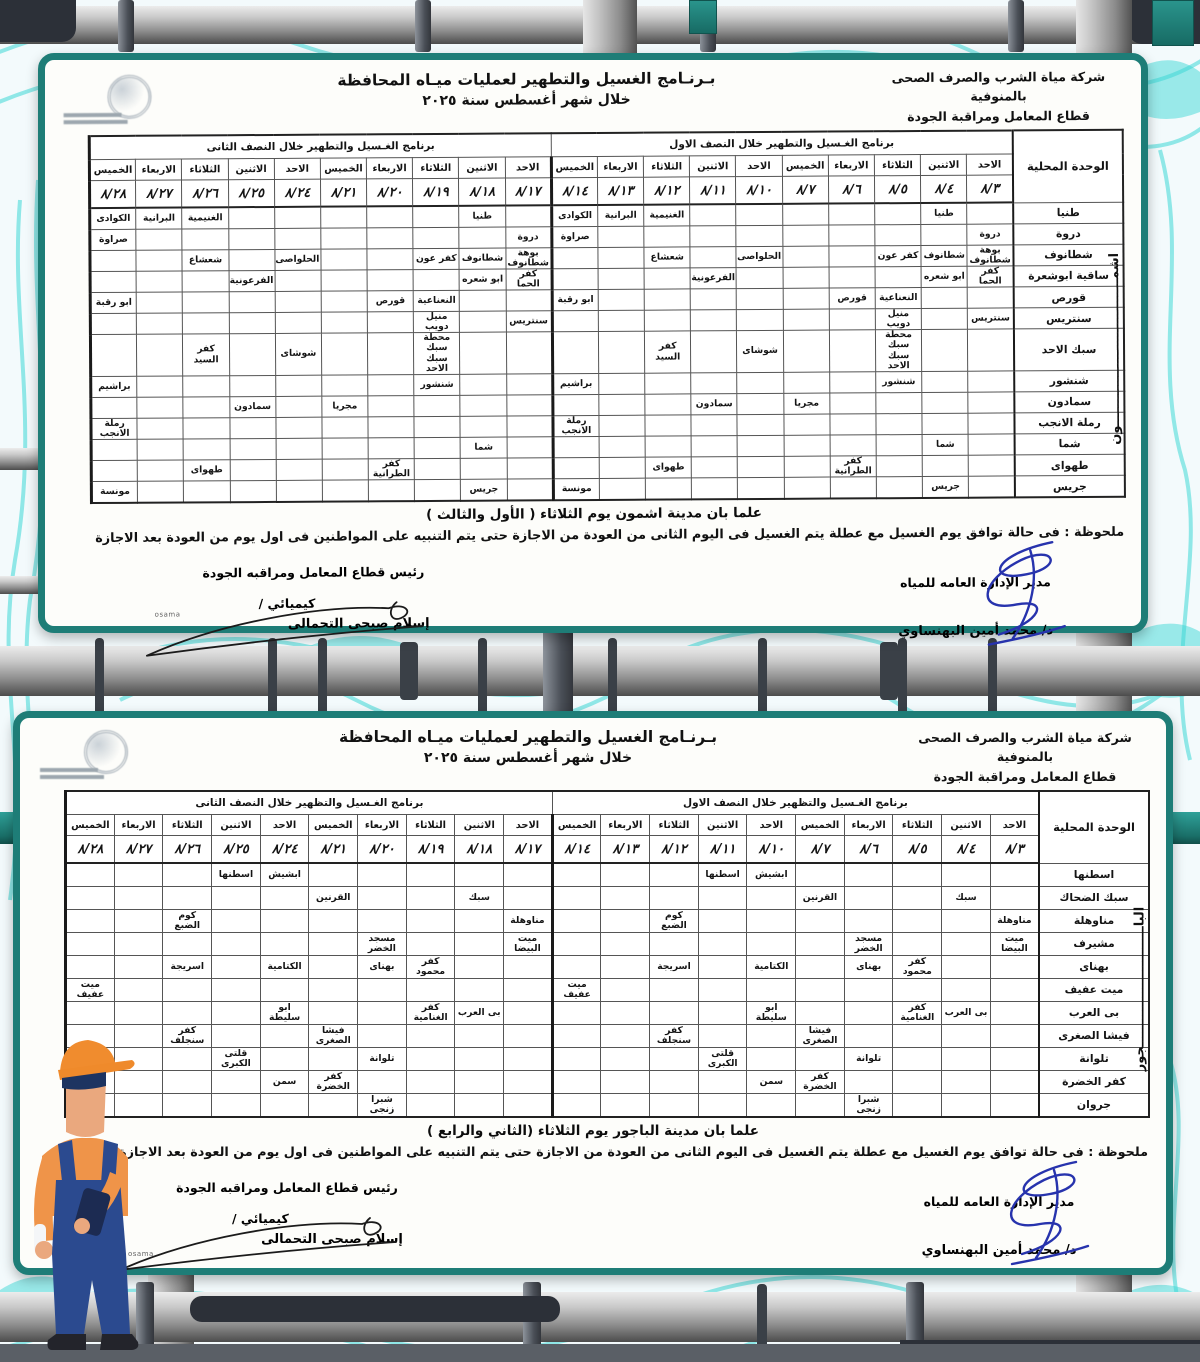 The image size is (1200, 1362). Describe the element at coordinates (96, 756) in the screenshot. I see `company-logo` at that location.